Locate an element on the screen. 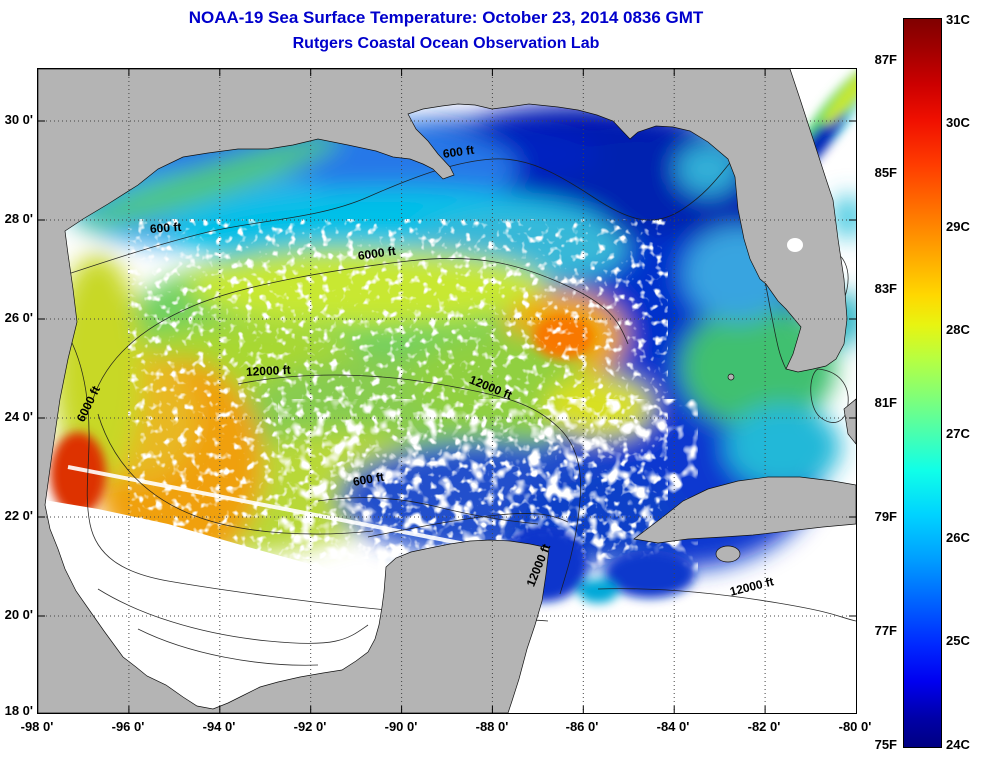  colorbar-label-c: 29C is located at coordinates (958, 226).